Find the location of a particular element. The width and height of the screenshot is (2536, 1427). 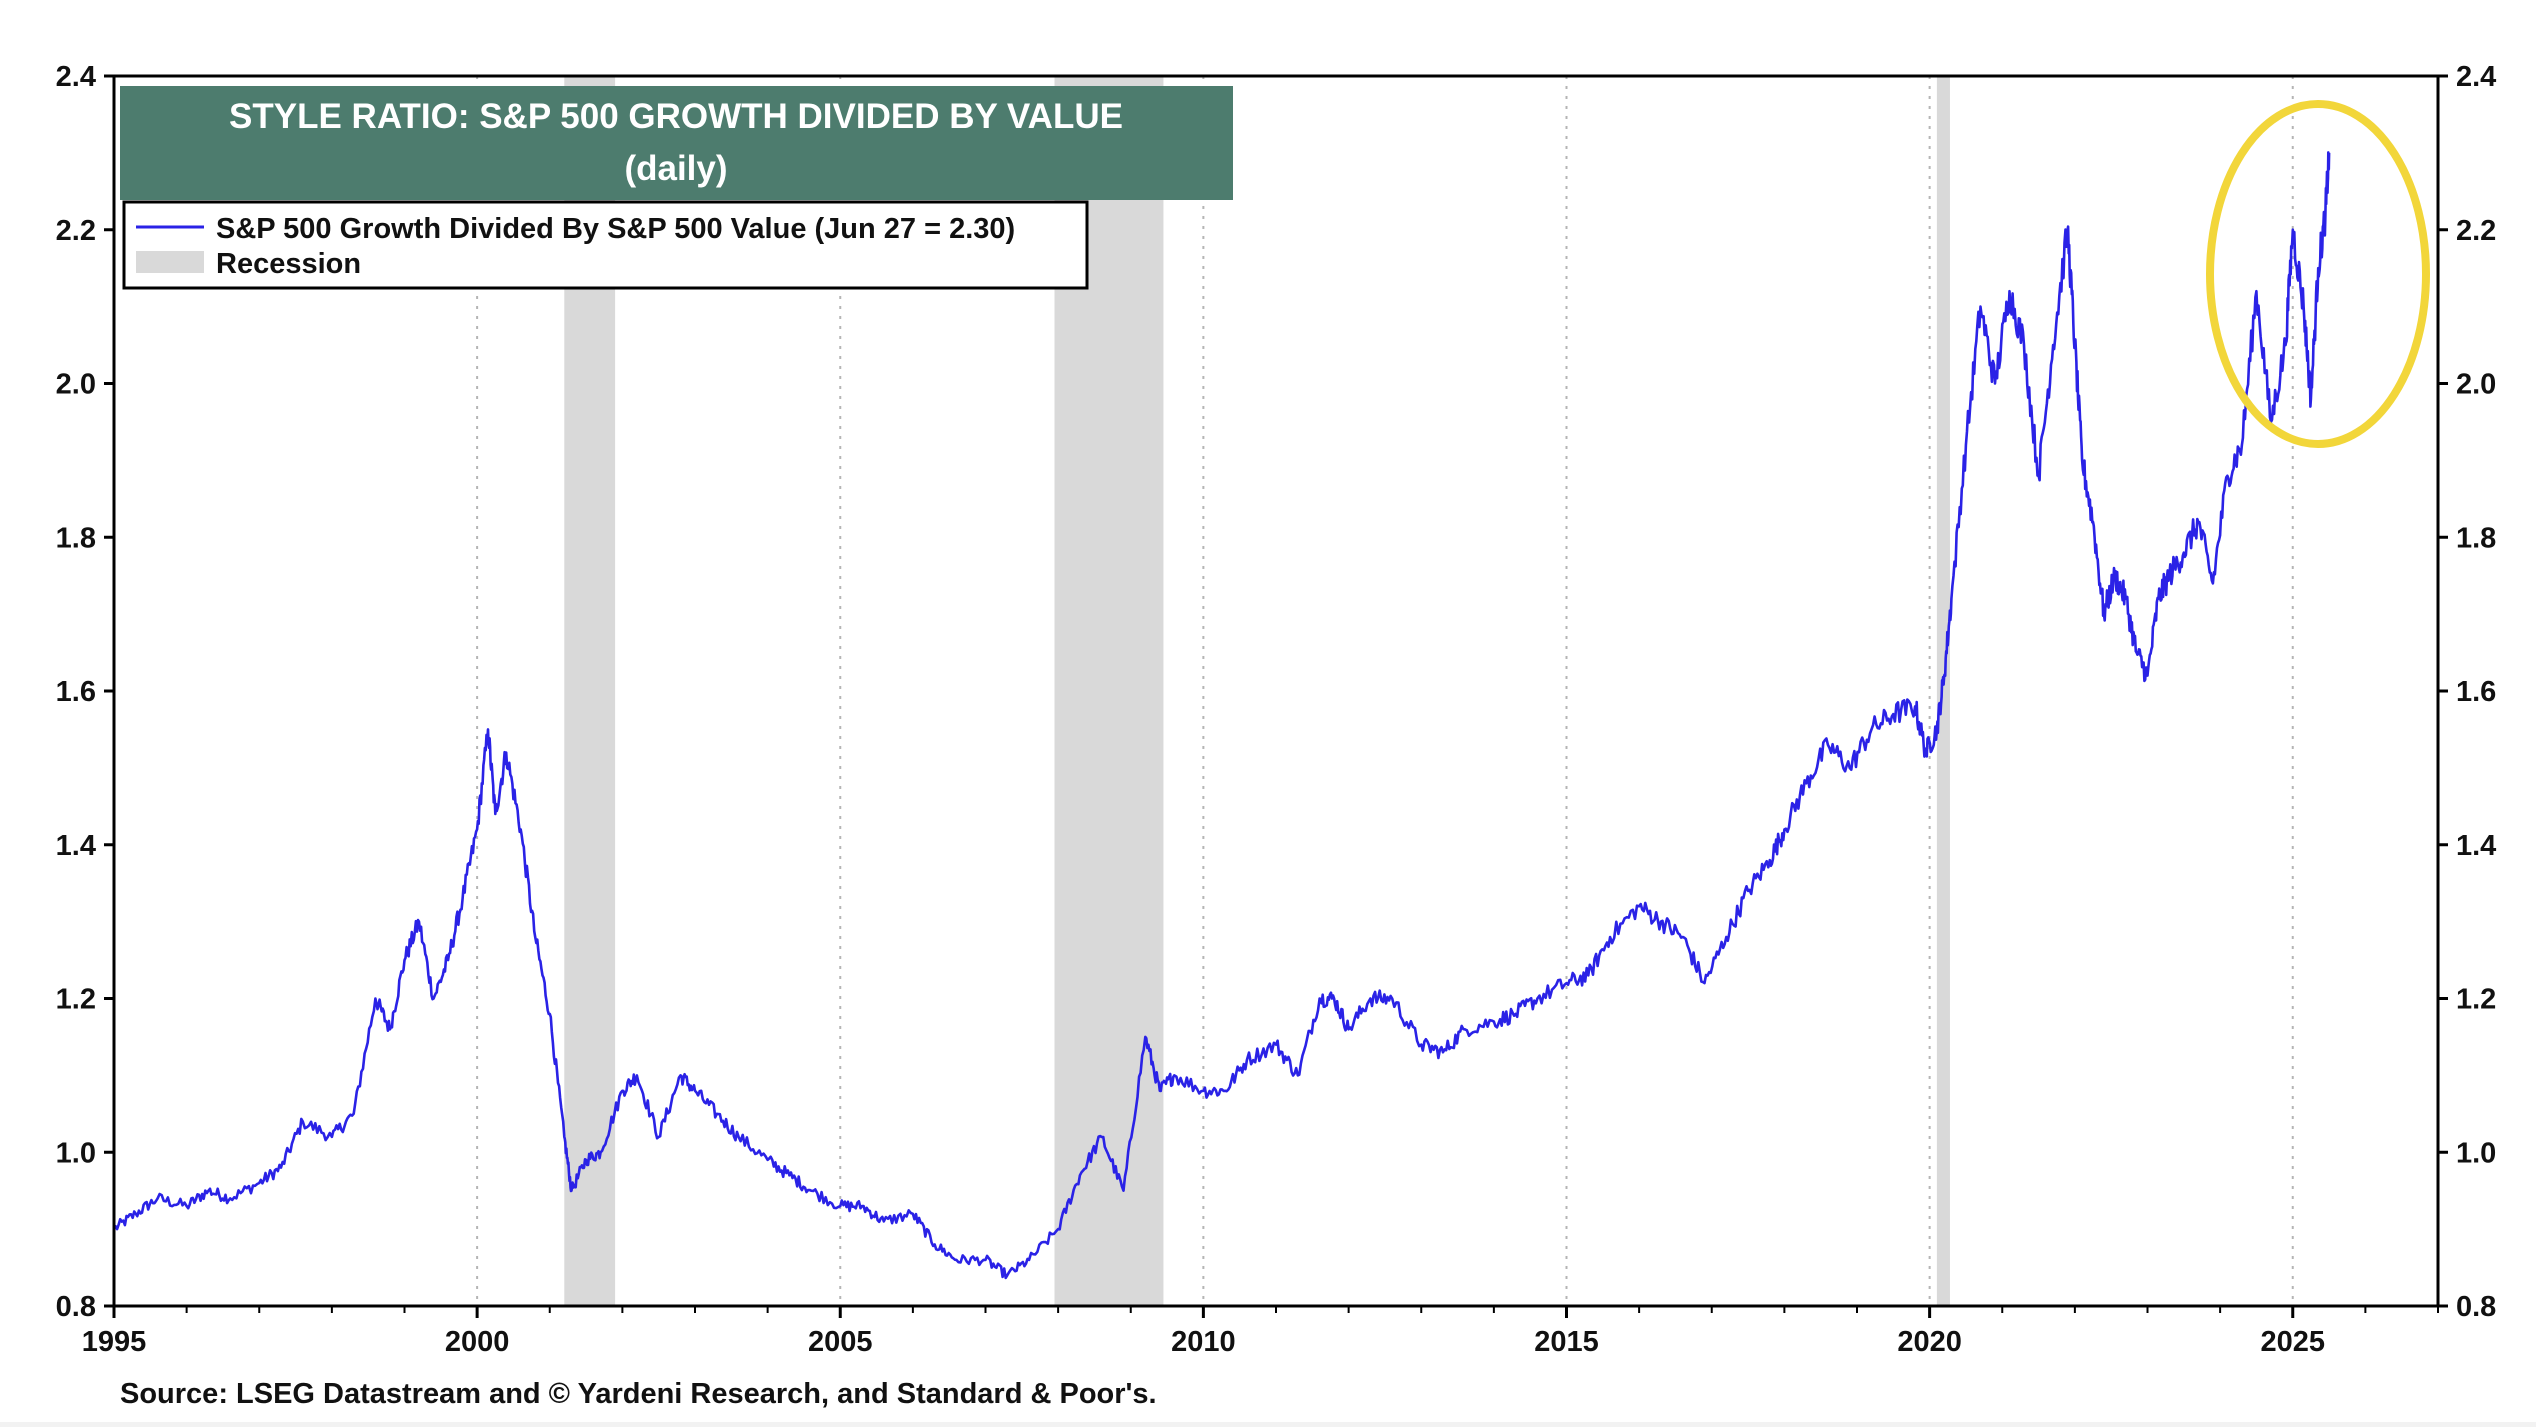

title-band is located at coordinates (676, 143).